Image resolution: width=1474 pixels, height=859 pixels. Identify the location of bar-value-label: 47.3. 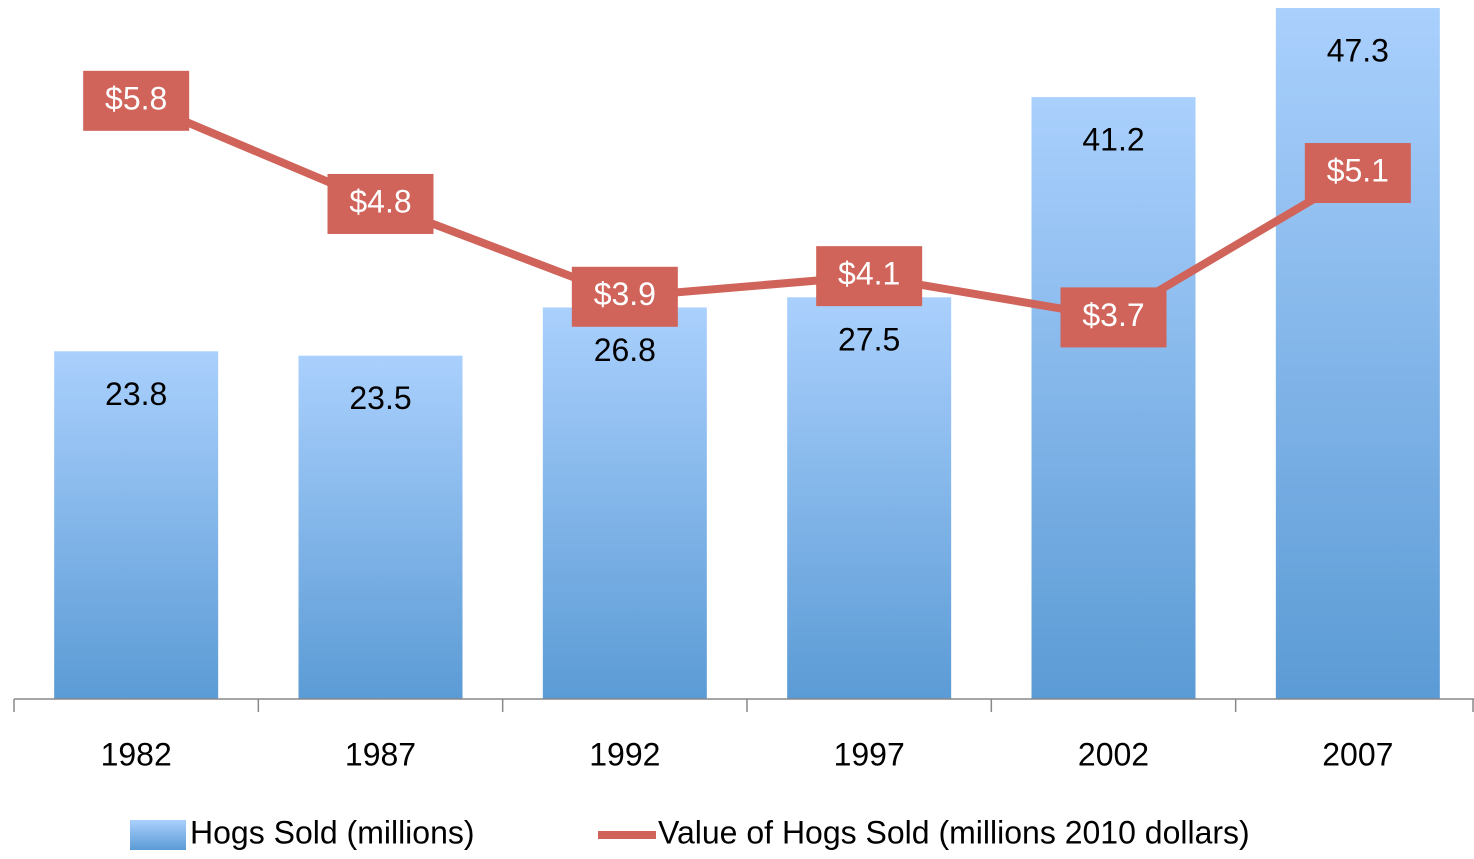
(1358, 50).